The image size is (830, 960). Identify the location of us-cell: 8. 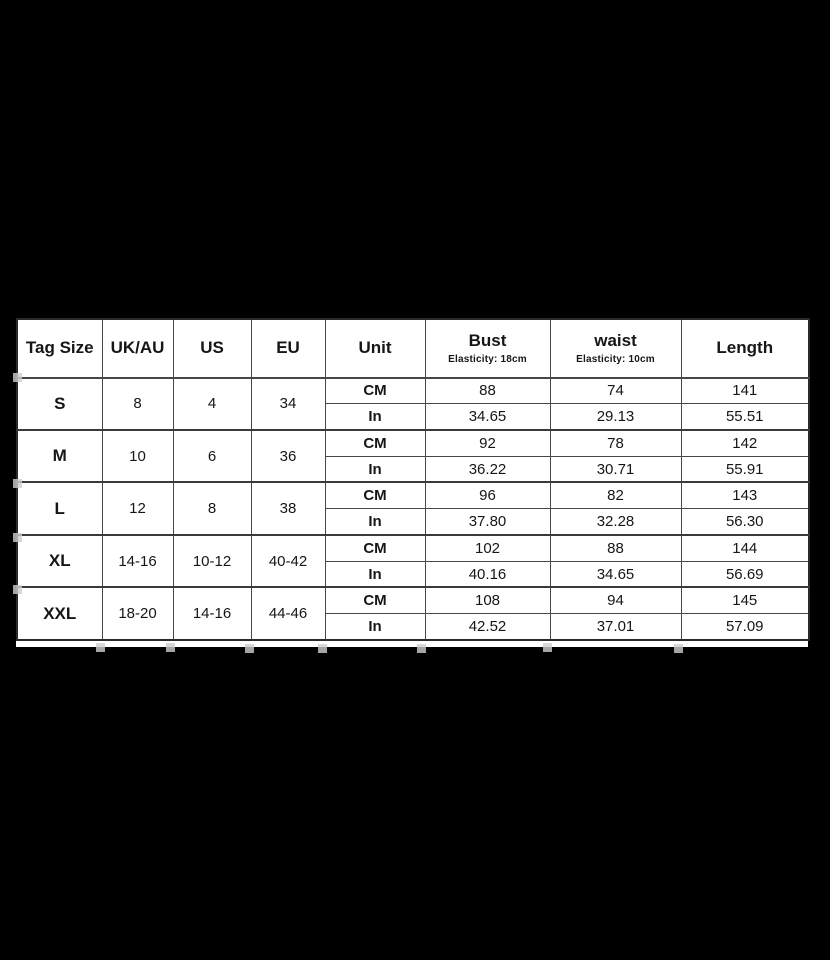
(212, 508).